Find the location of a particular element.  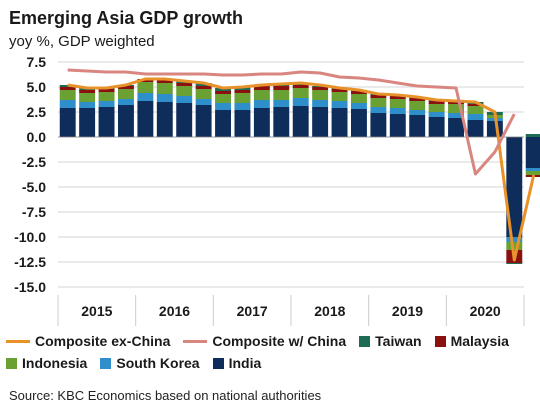

y-tick-label: -12.5 is located at coordinates (30, 262).